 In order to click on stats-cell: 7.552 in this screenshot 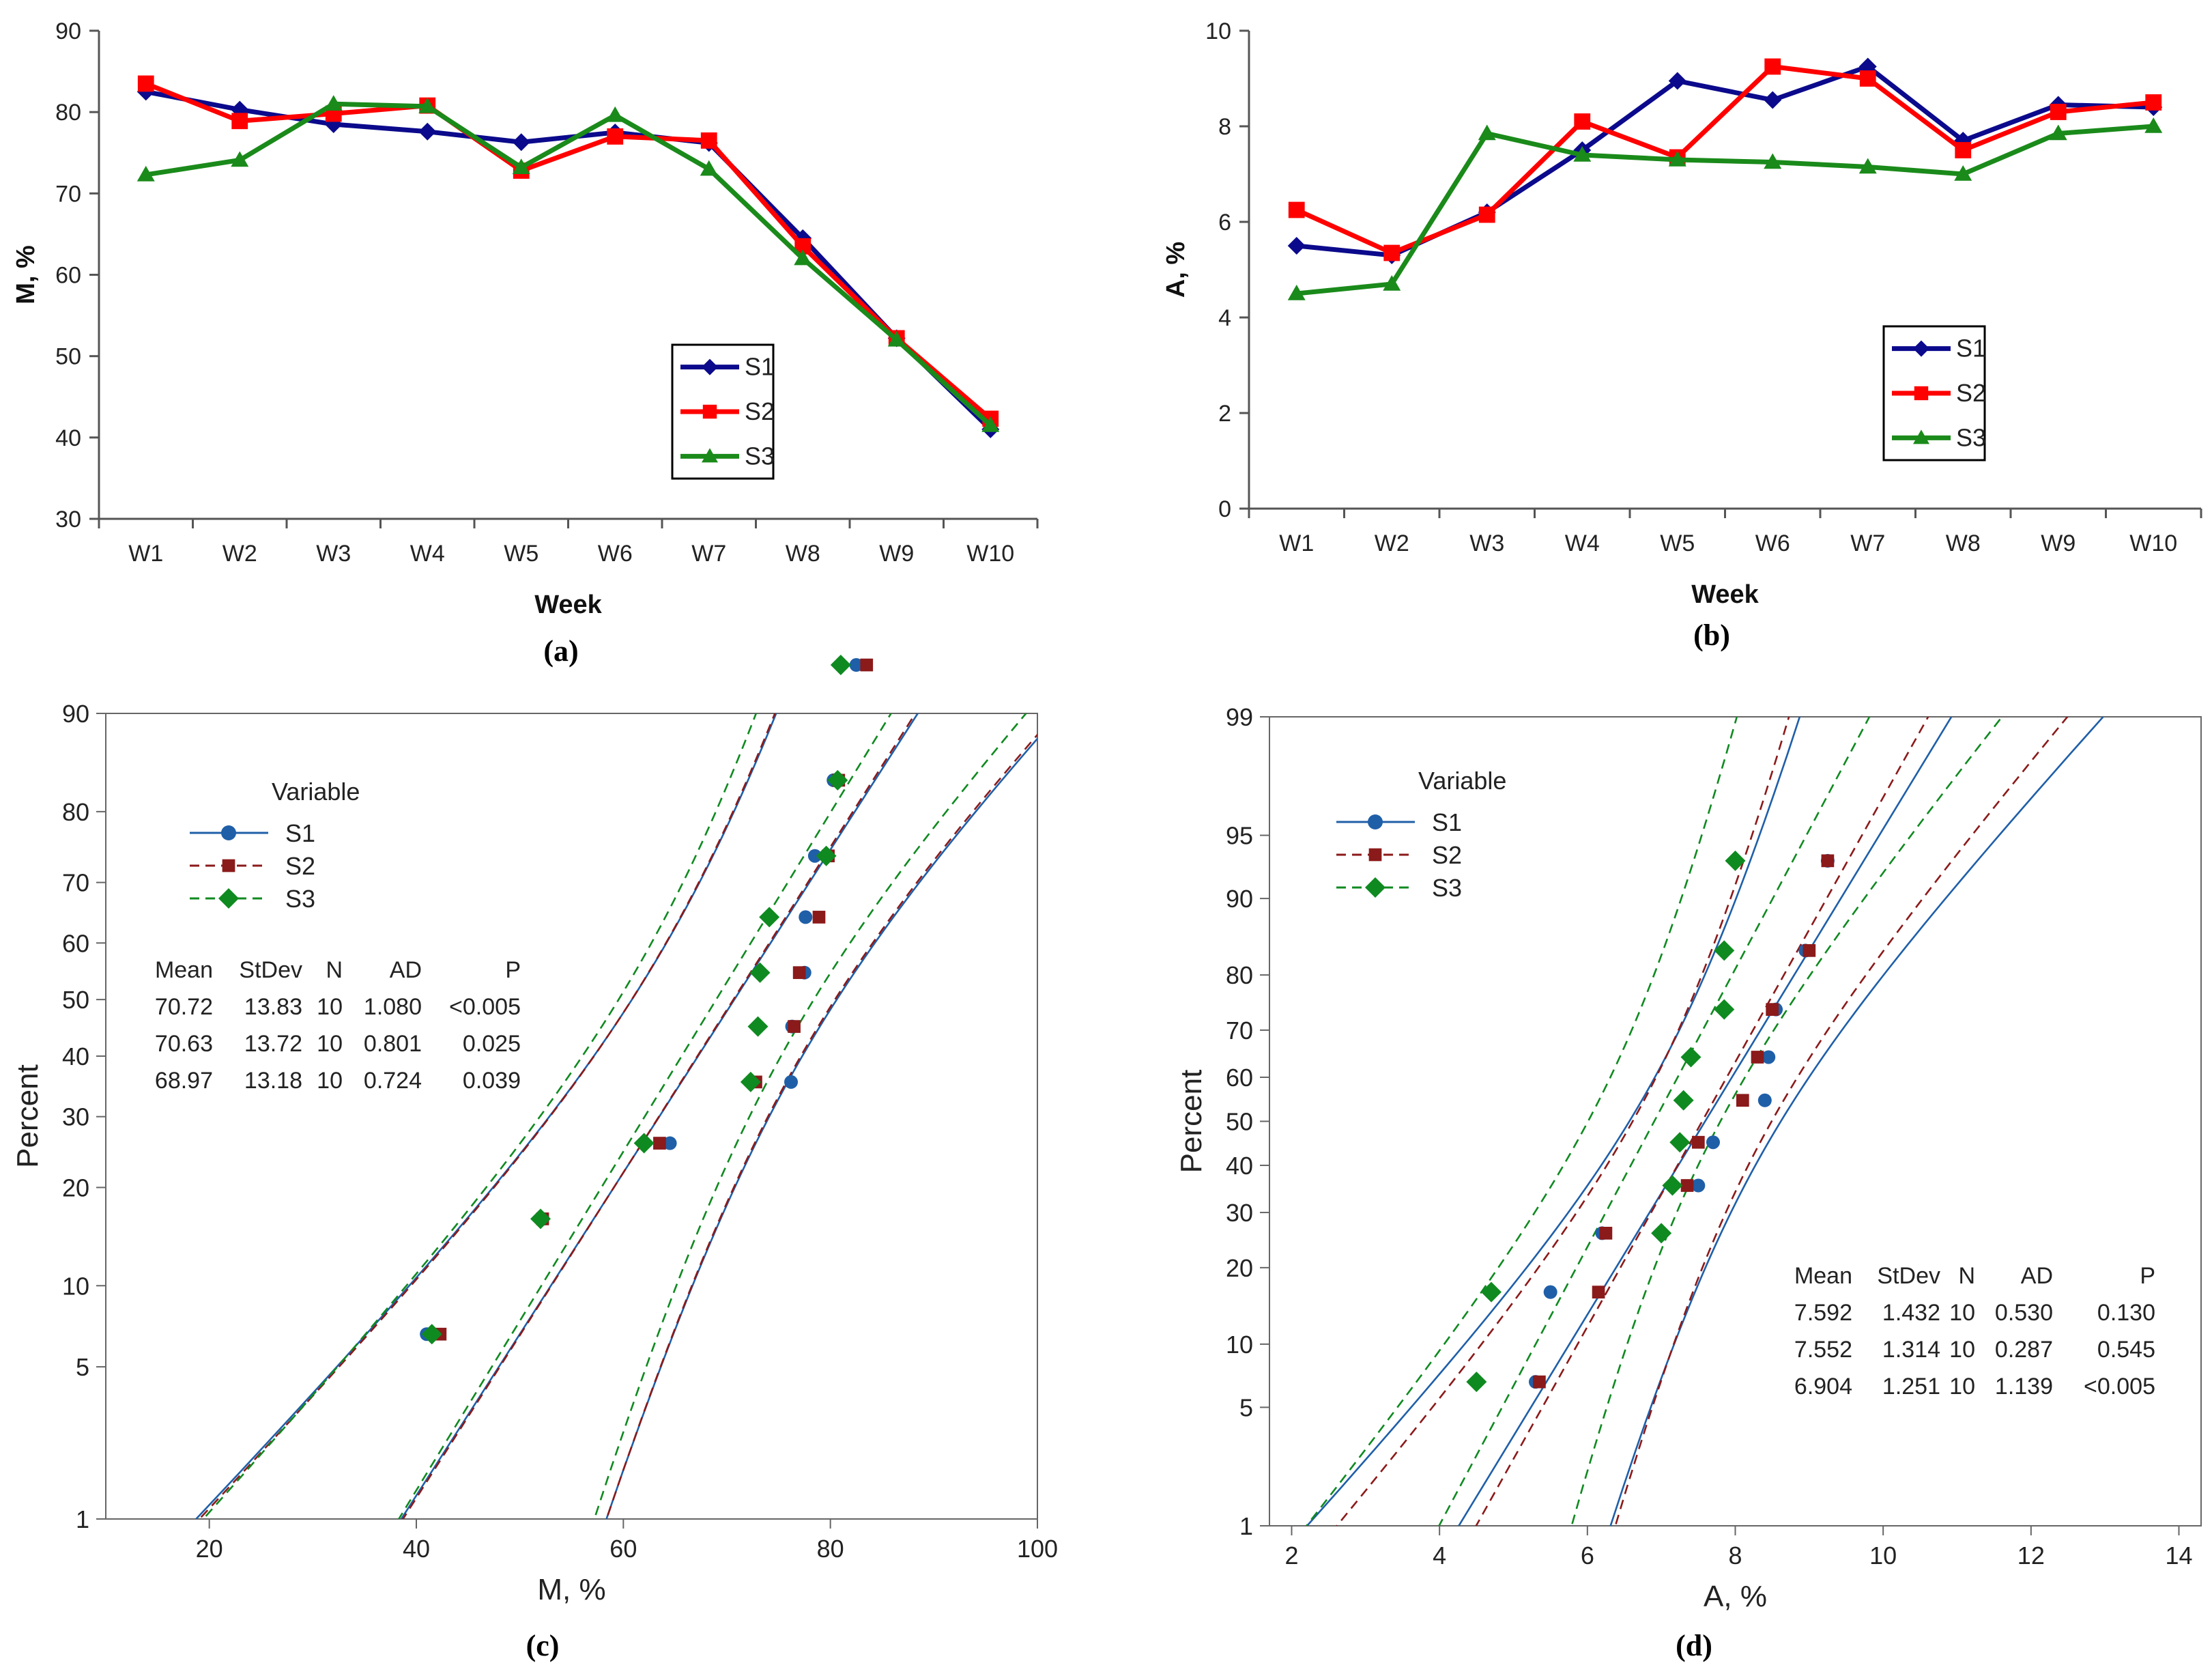, I will do `click(1823, 1350)`.